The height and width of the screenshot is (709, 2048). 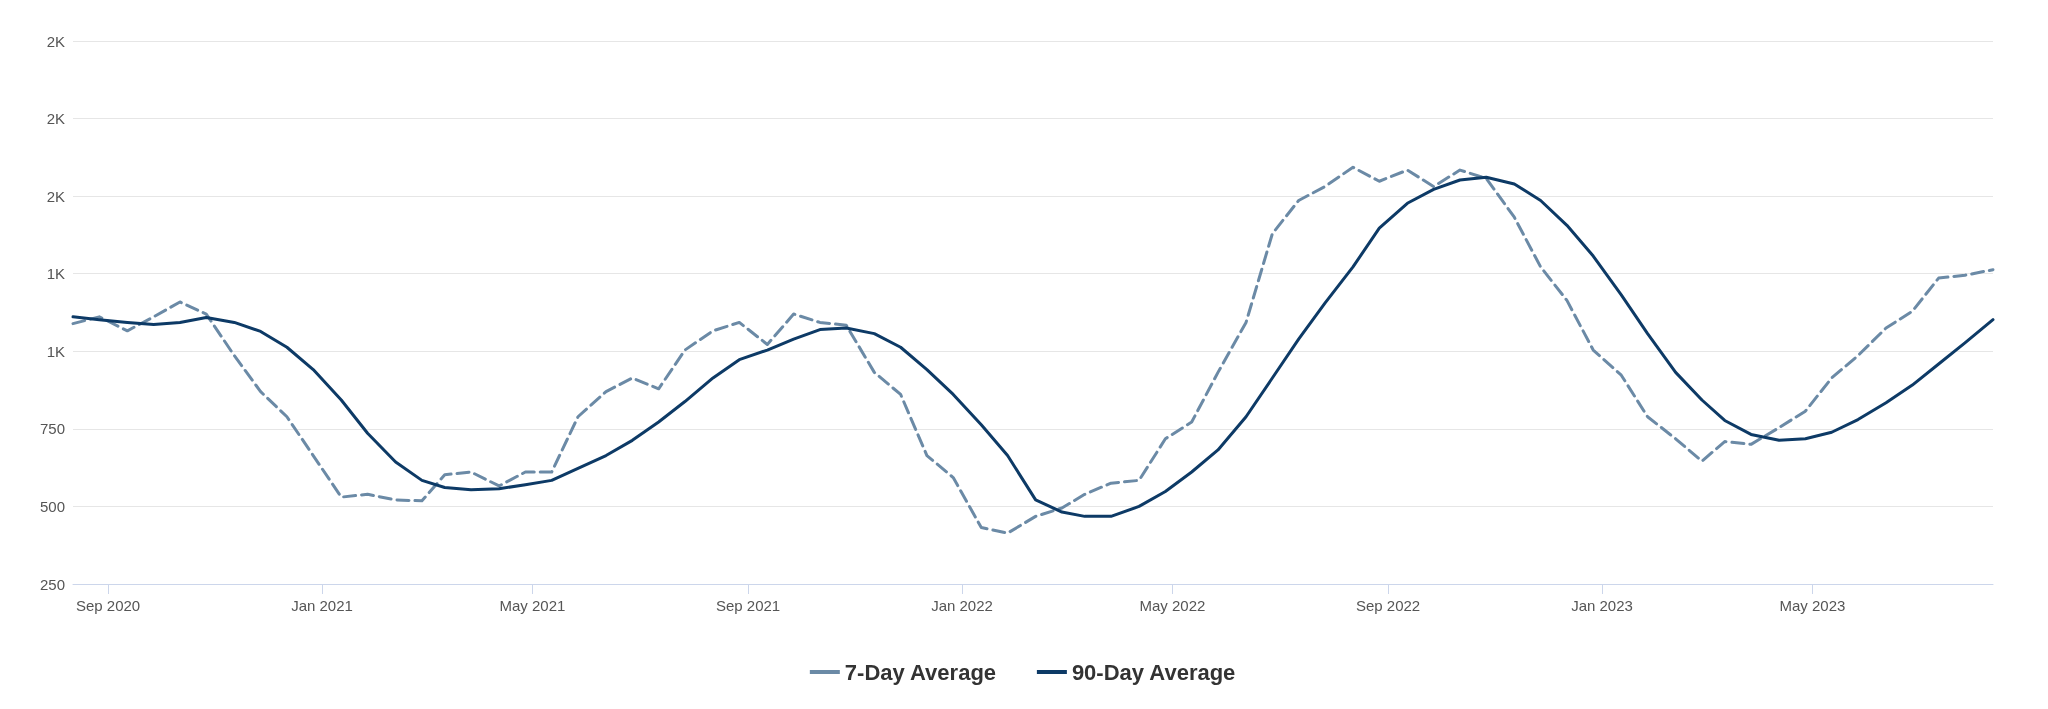 What do you see at coordinates (1602, 605) in the screenshot?
I see `x-tick-label: Jan 2023` at bounding box center [1602, 605].